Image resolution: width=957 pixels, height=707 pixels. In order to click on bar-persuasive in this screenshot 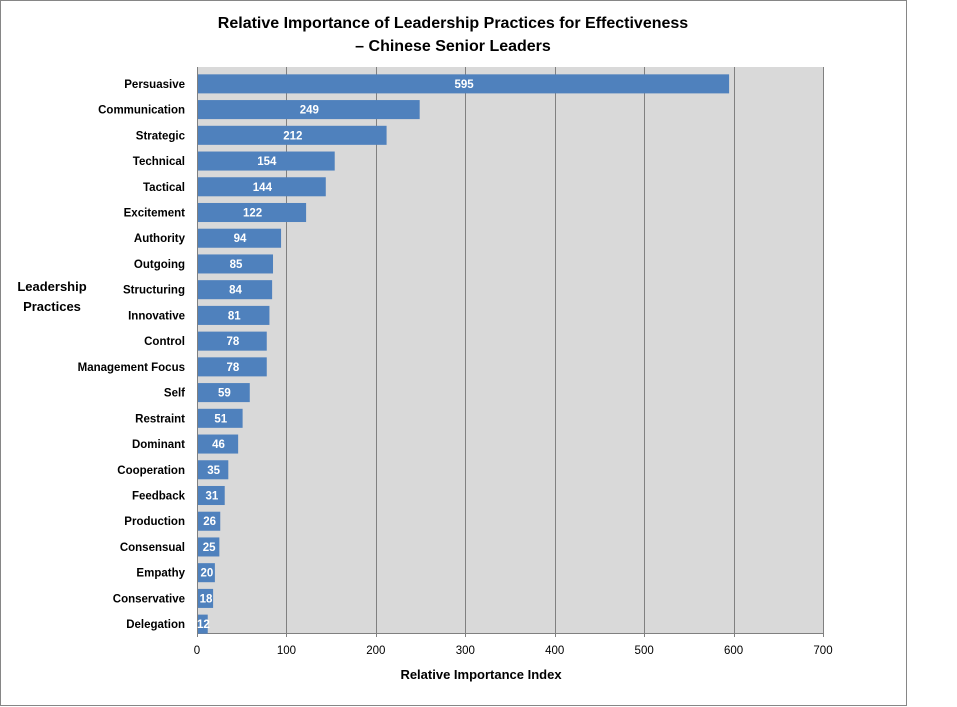, I will do `click(464, 84)`.